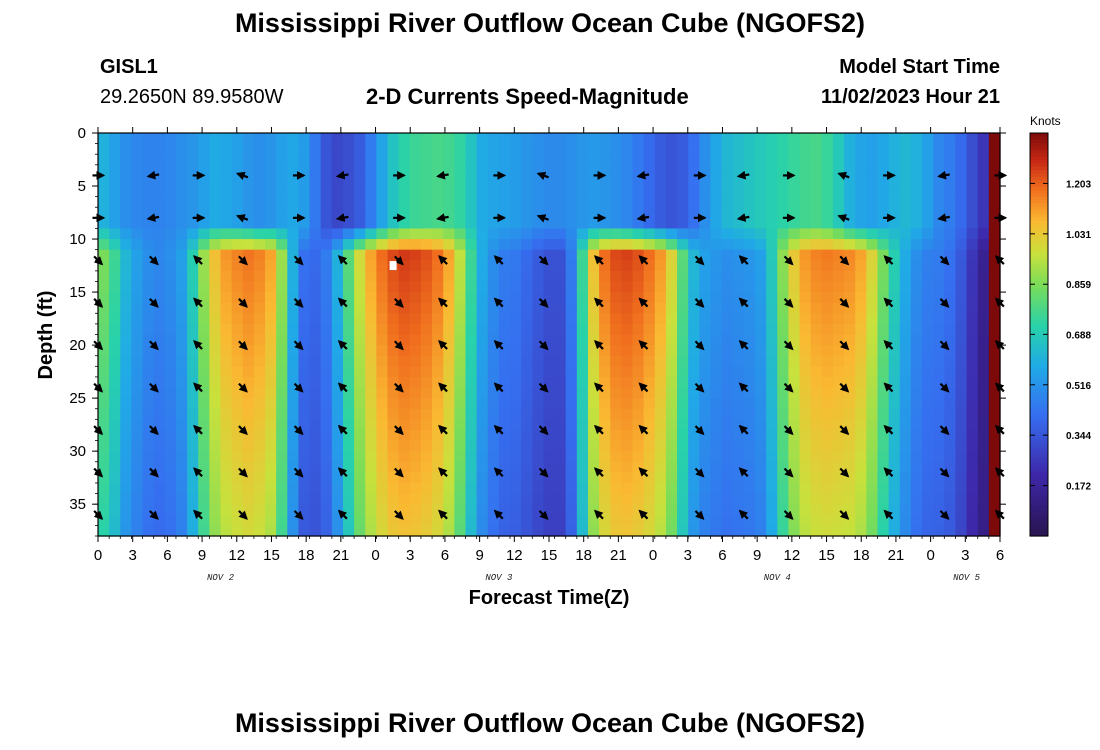 This screenshot has height=750, width=1100. What do you see at coordinates (77, 451) in the screenshot?
I see `y-tick-label: 30` at bounding box center [77, 451].